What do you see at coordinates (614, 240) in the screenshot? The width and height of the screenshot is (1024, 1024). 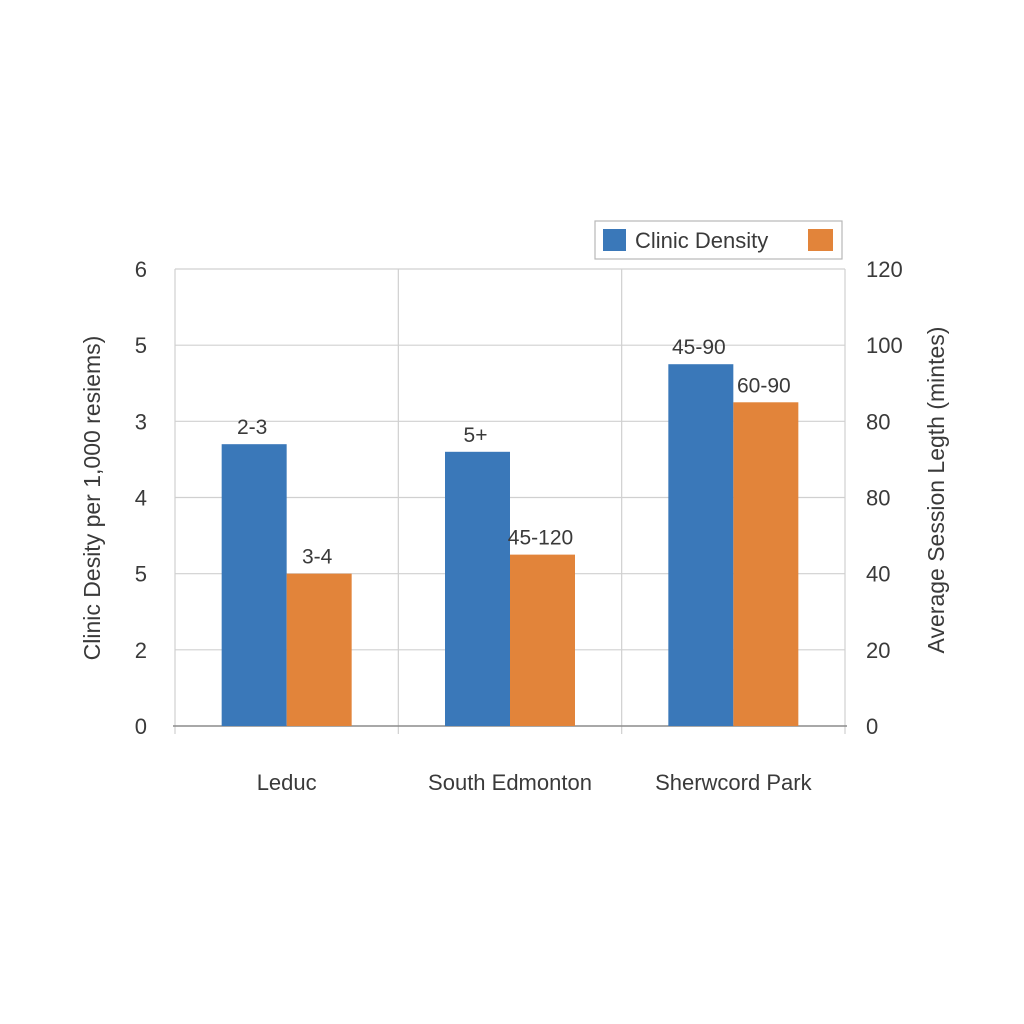 I see `legend-swatch-clinic-density` at bounding box center [614, 240].